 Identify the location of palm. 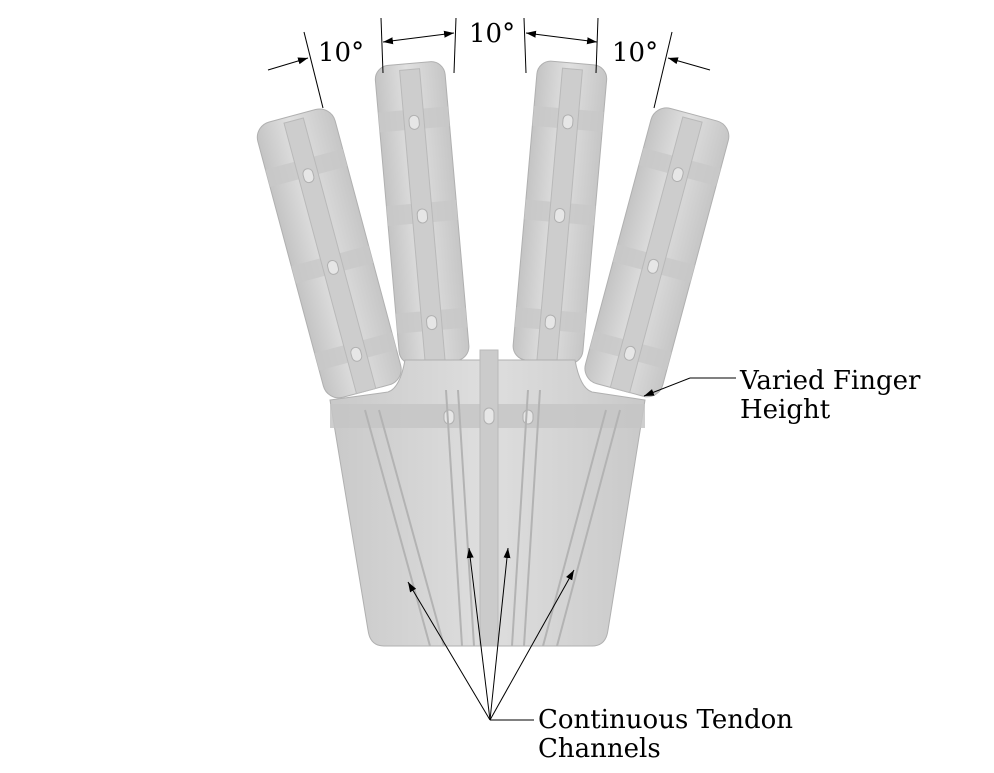
(487, 498).